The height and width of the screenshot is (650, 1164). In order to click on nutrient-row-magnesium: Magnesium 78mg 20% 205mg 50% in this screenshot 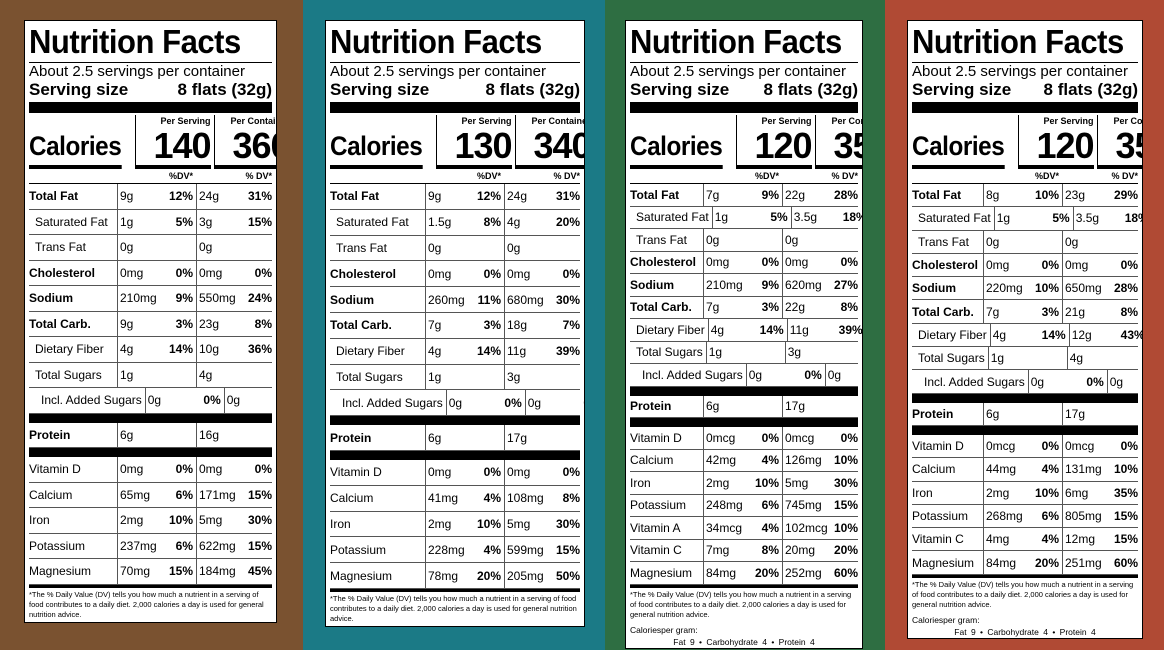, I will do `click(455, 576)`.